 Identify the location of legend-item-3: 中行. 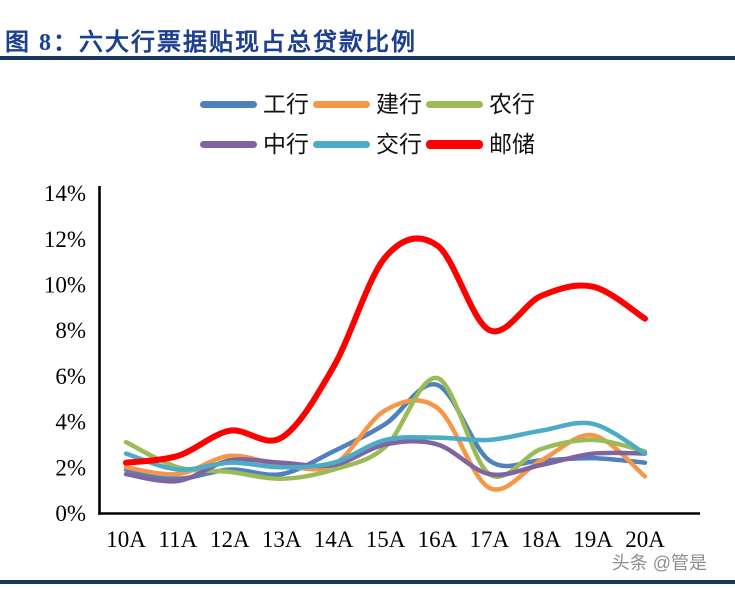
(254, 144).